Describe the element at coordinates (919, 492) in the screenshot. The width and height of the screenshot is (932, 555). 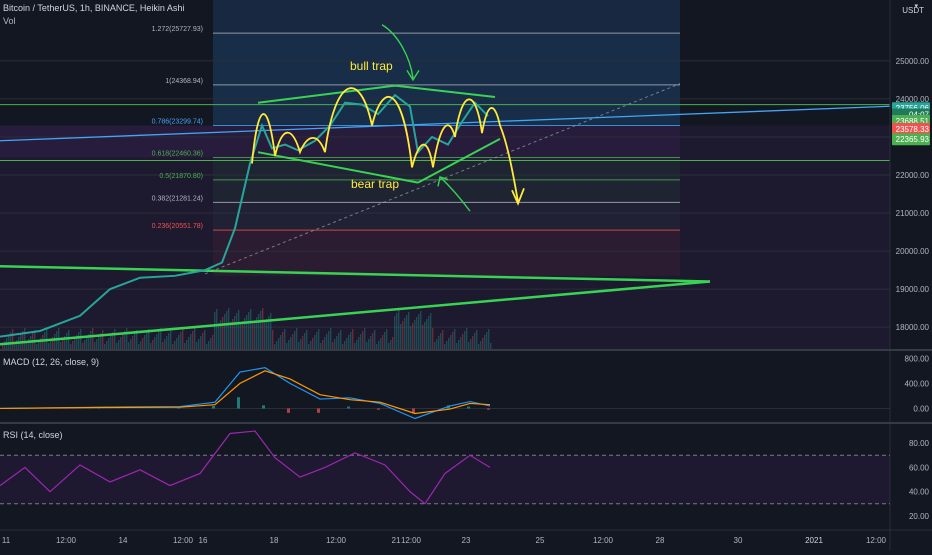
I see `rsi-tick-label: 40.00` at that location.